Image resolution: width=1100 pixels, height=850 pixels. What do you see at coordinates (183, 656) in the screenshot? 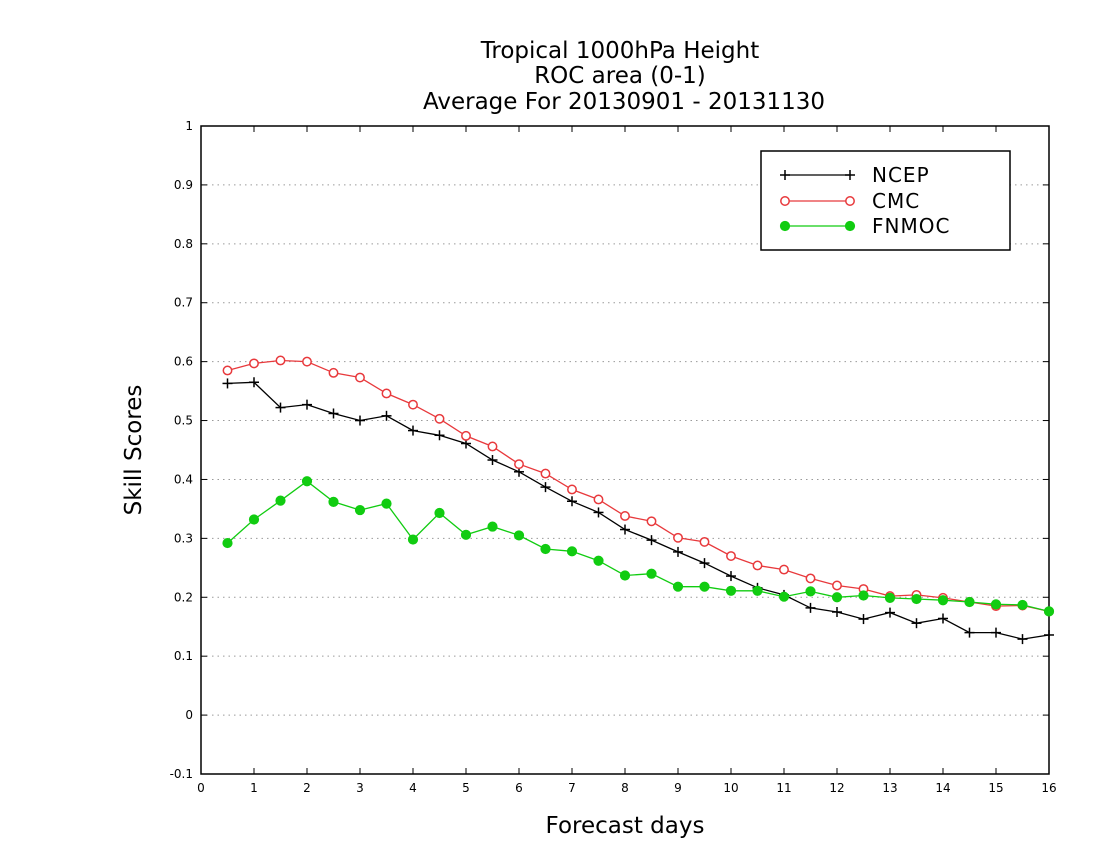
I see `y-tick-label: 0.1` at bounding box center [183, 656].